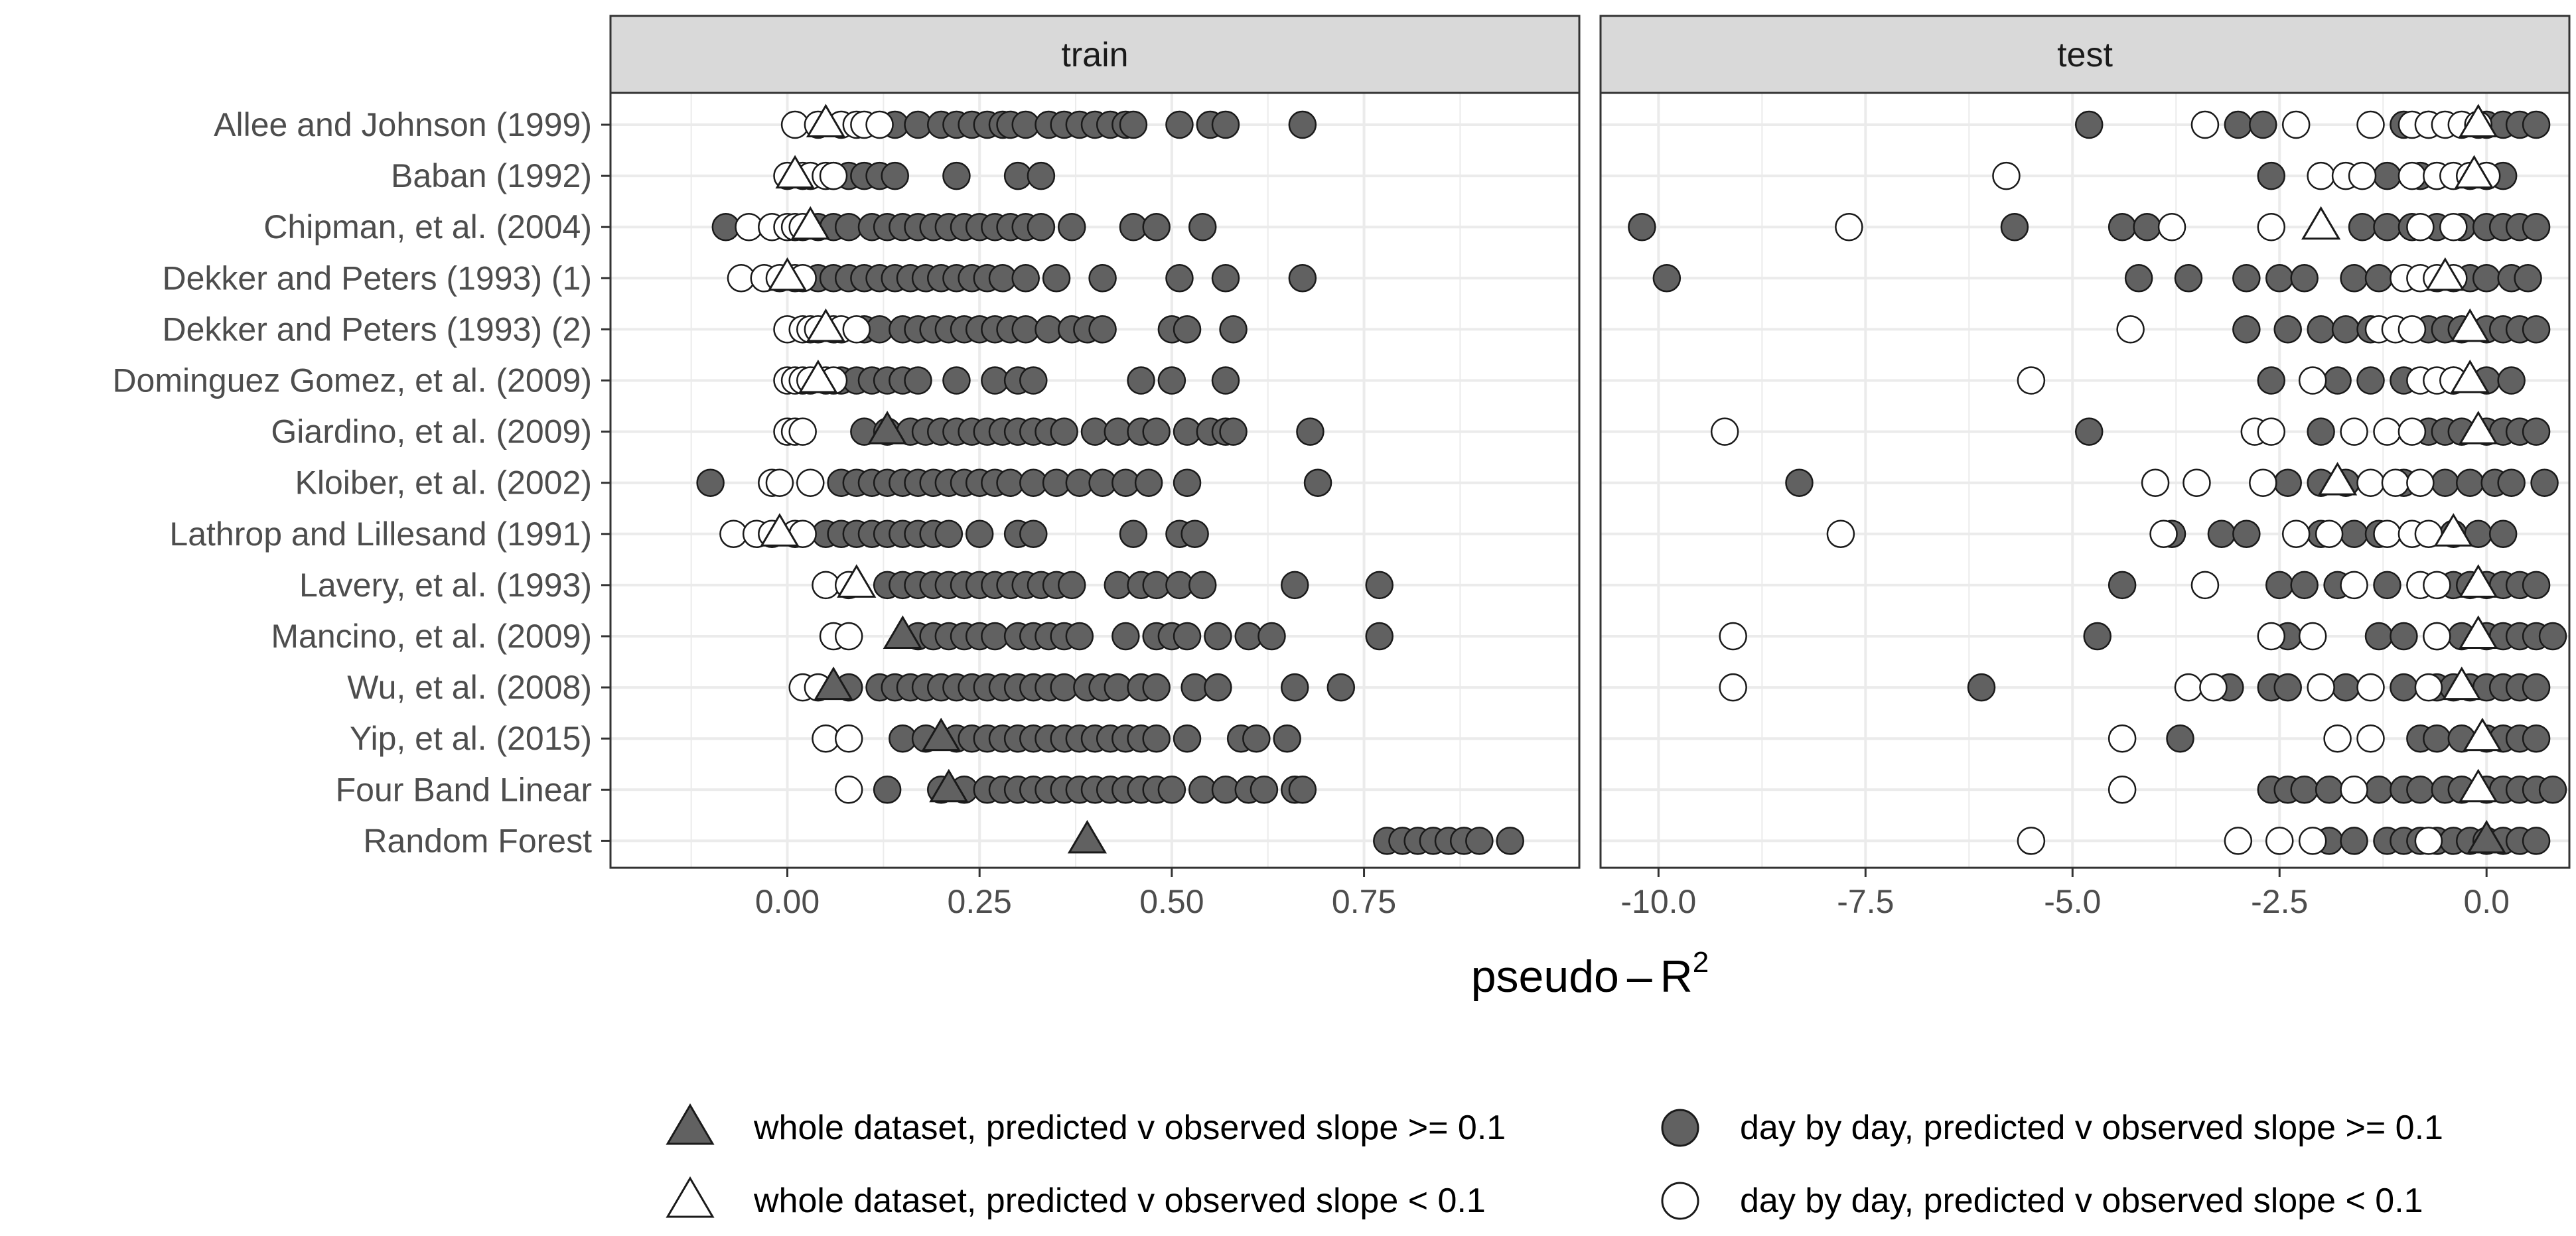 The height and width of the screenshot is (1236, 2576). Describe the element at coordinates (1676, 976) in the screenshot. I see `x-axis-title-r: R` at that location.